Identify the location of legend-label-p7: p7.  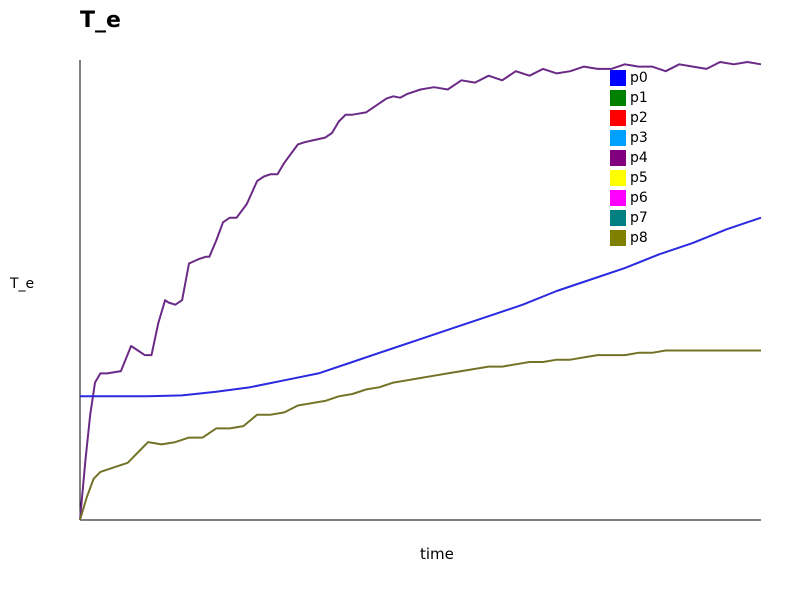
(639, 218).